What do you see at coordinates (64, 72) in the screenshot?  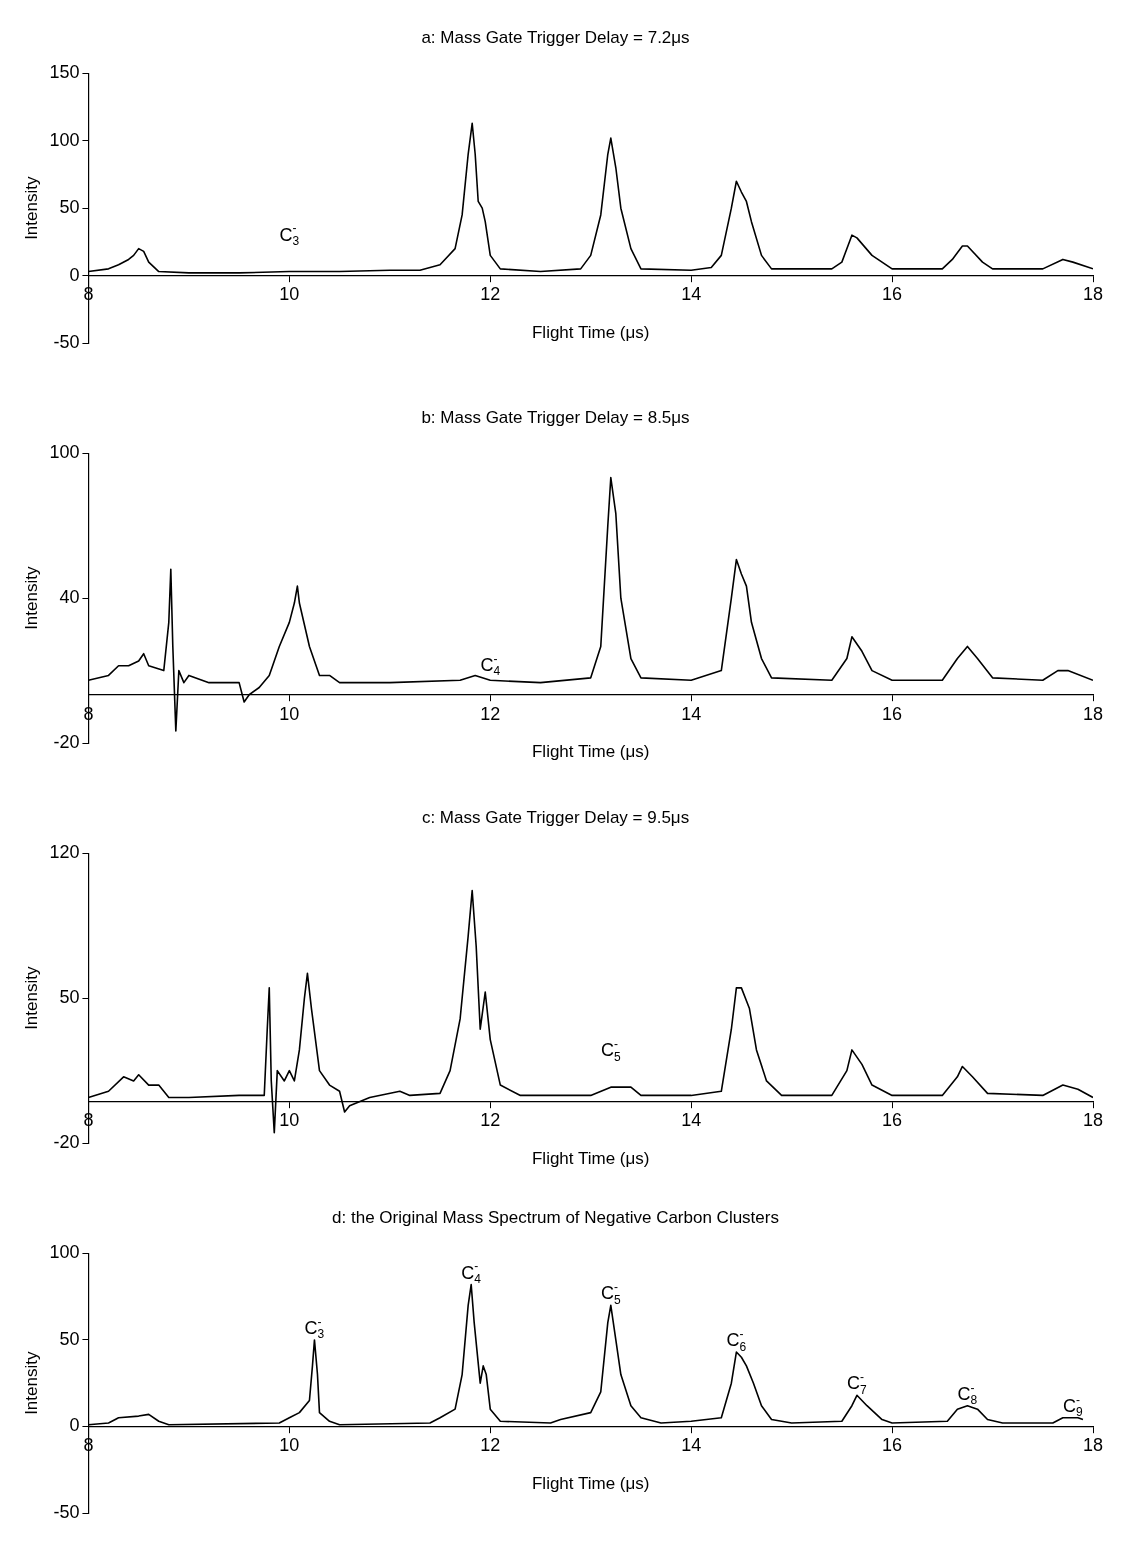 I see `y-tick-label: 150` at bounding box center [64, 72].